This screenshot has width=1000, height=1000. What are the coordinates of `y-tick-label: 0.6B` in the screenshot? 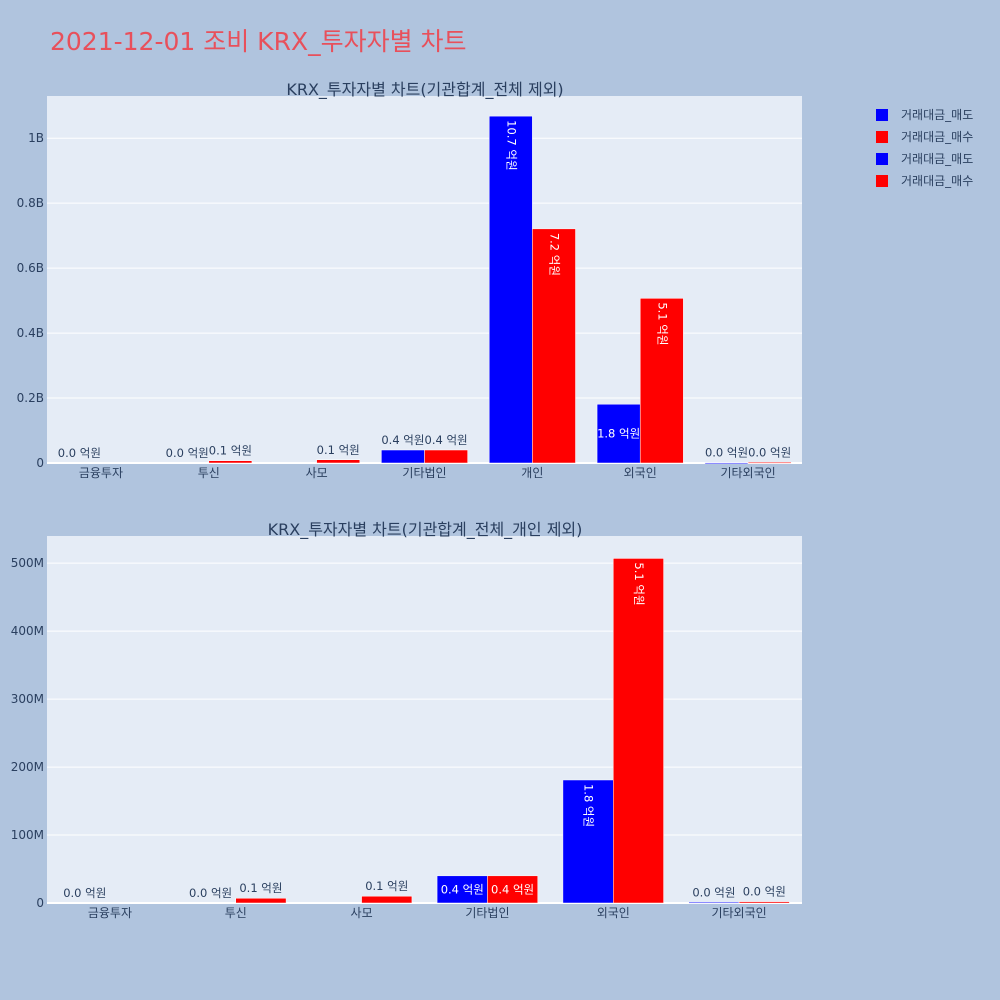 It's located at (30, 268).